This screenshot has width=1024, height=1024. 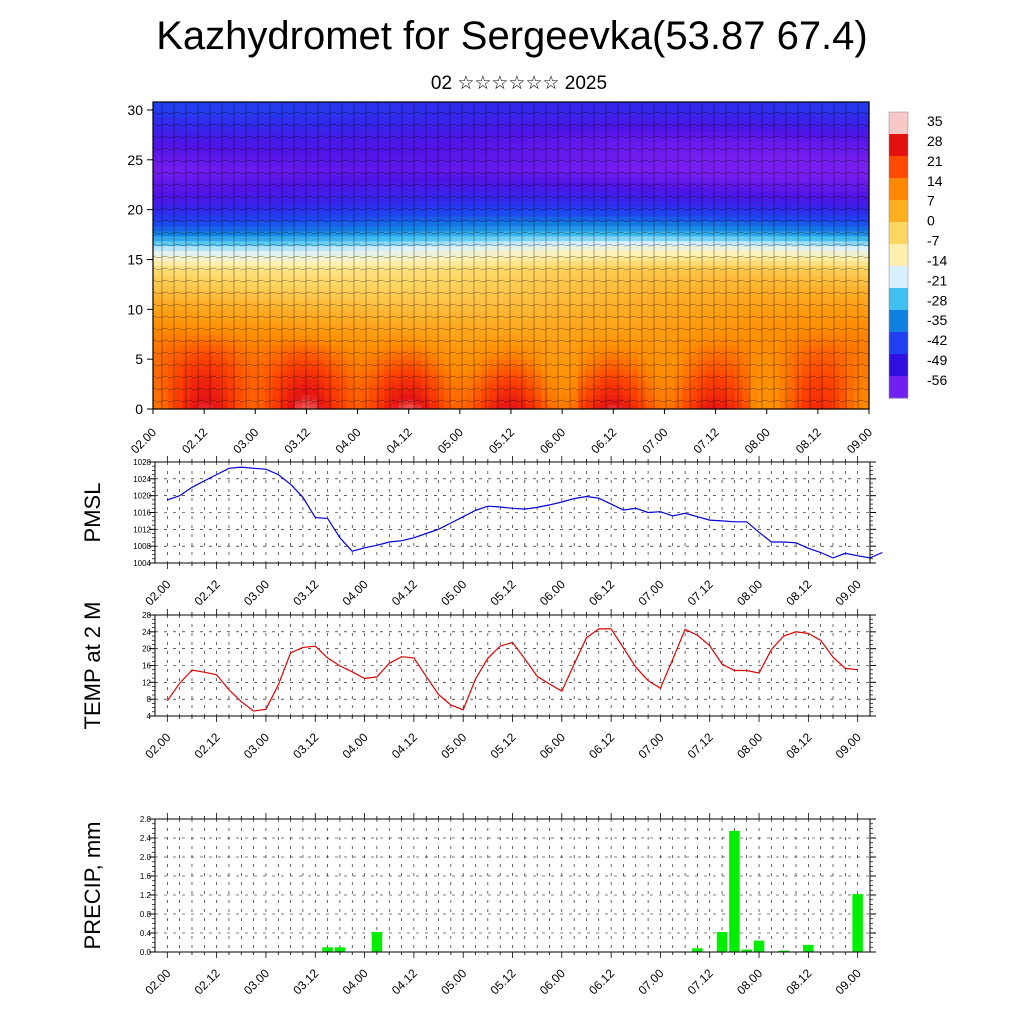 I want to click on x-tick-label: 05.00, so click(x=450, y=440).